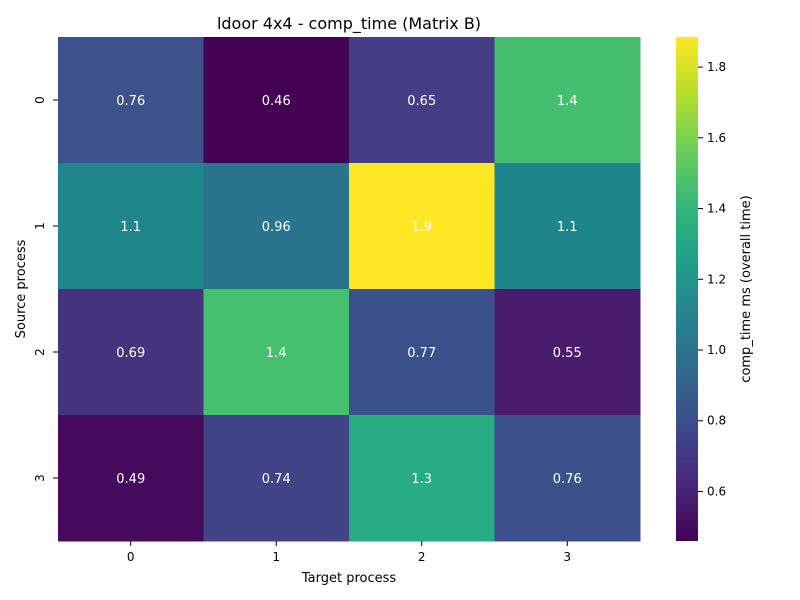 This screenshot has width=800, height=600. I want to click on y-tick-label: 3, so click(40, 478).